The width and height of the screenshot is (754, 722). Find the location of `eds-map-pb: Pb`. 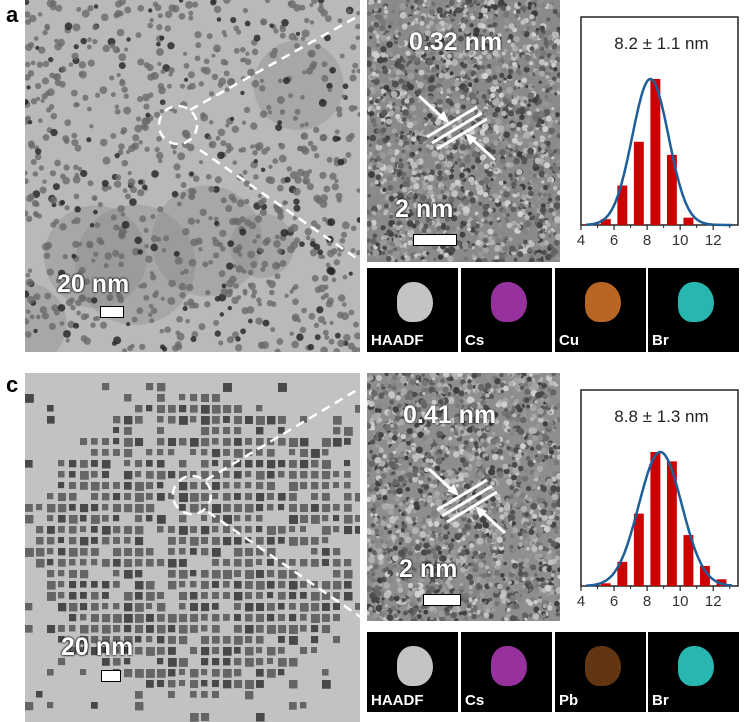

eds-map-pb: Pb is located at coordinates (600, 672).